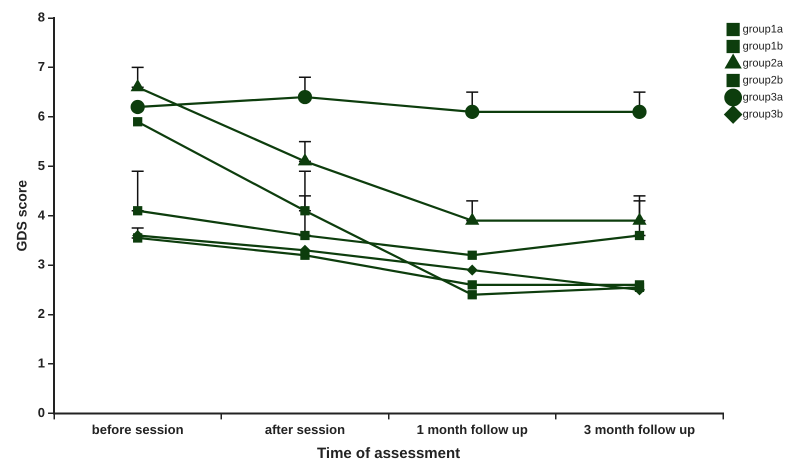 The height and width of the screenshot is (473, 803). Describe the element at coordinates (42, 363) in the screenshot. I see `y-tick-label: 1` at that location.